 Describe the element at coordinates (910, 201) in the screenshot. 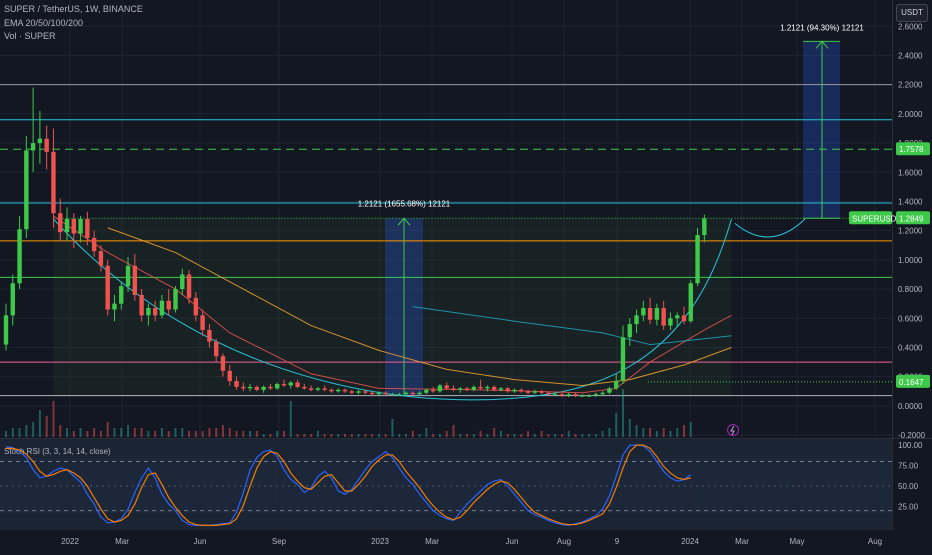

I see `y-tick-label: 1.4000` at that location.